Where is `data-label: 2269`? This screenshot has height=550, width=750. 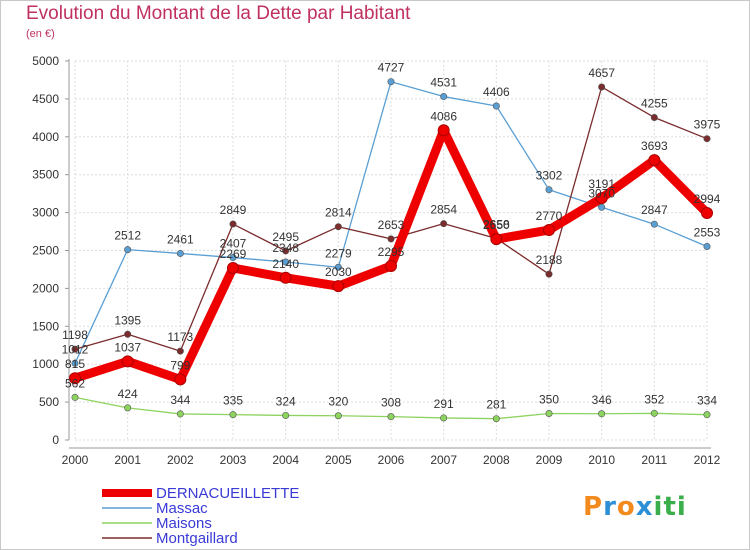 data-label: 2269 is located at coordinates (233, 254).